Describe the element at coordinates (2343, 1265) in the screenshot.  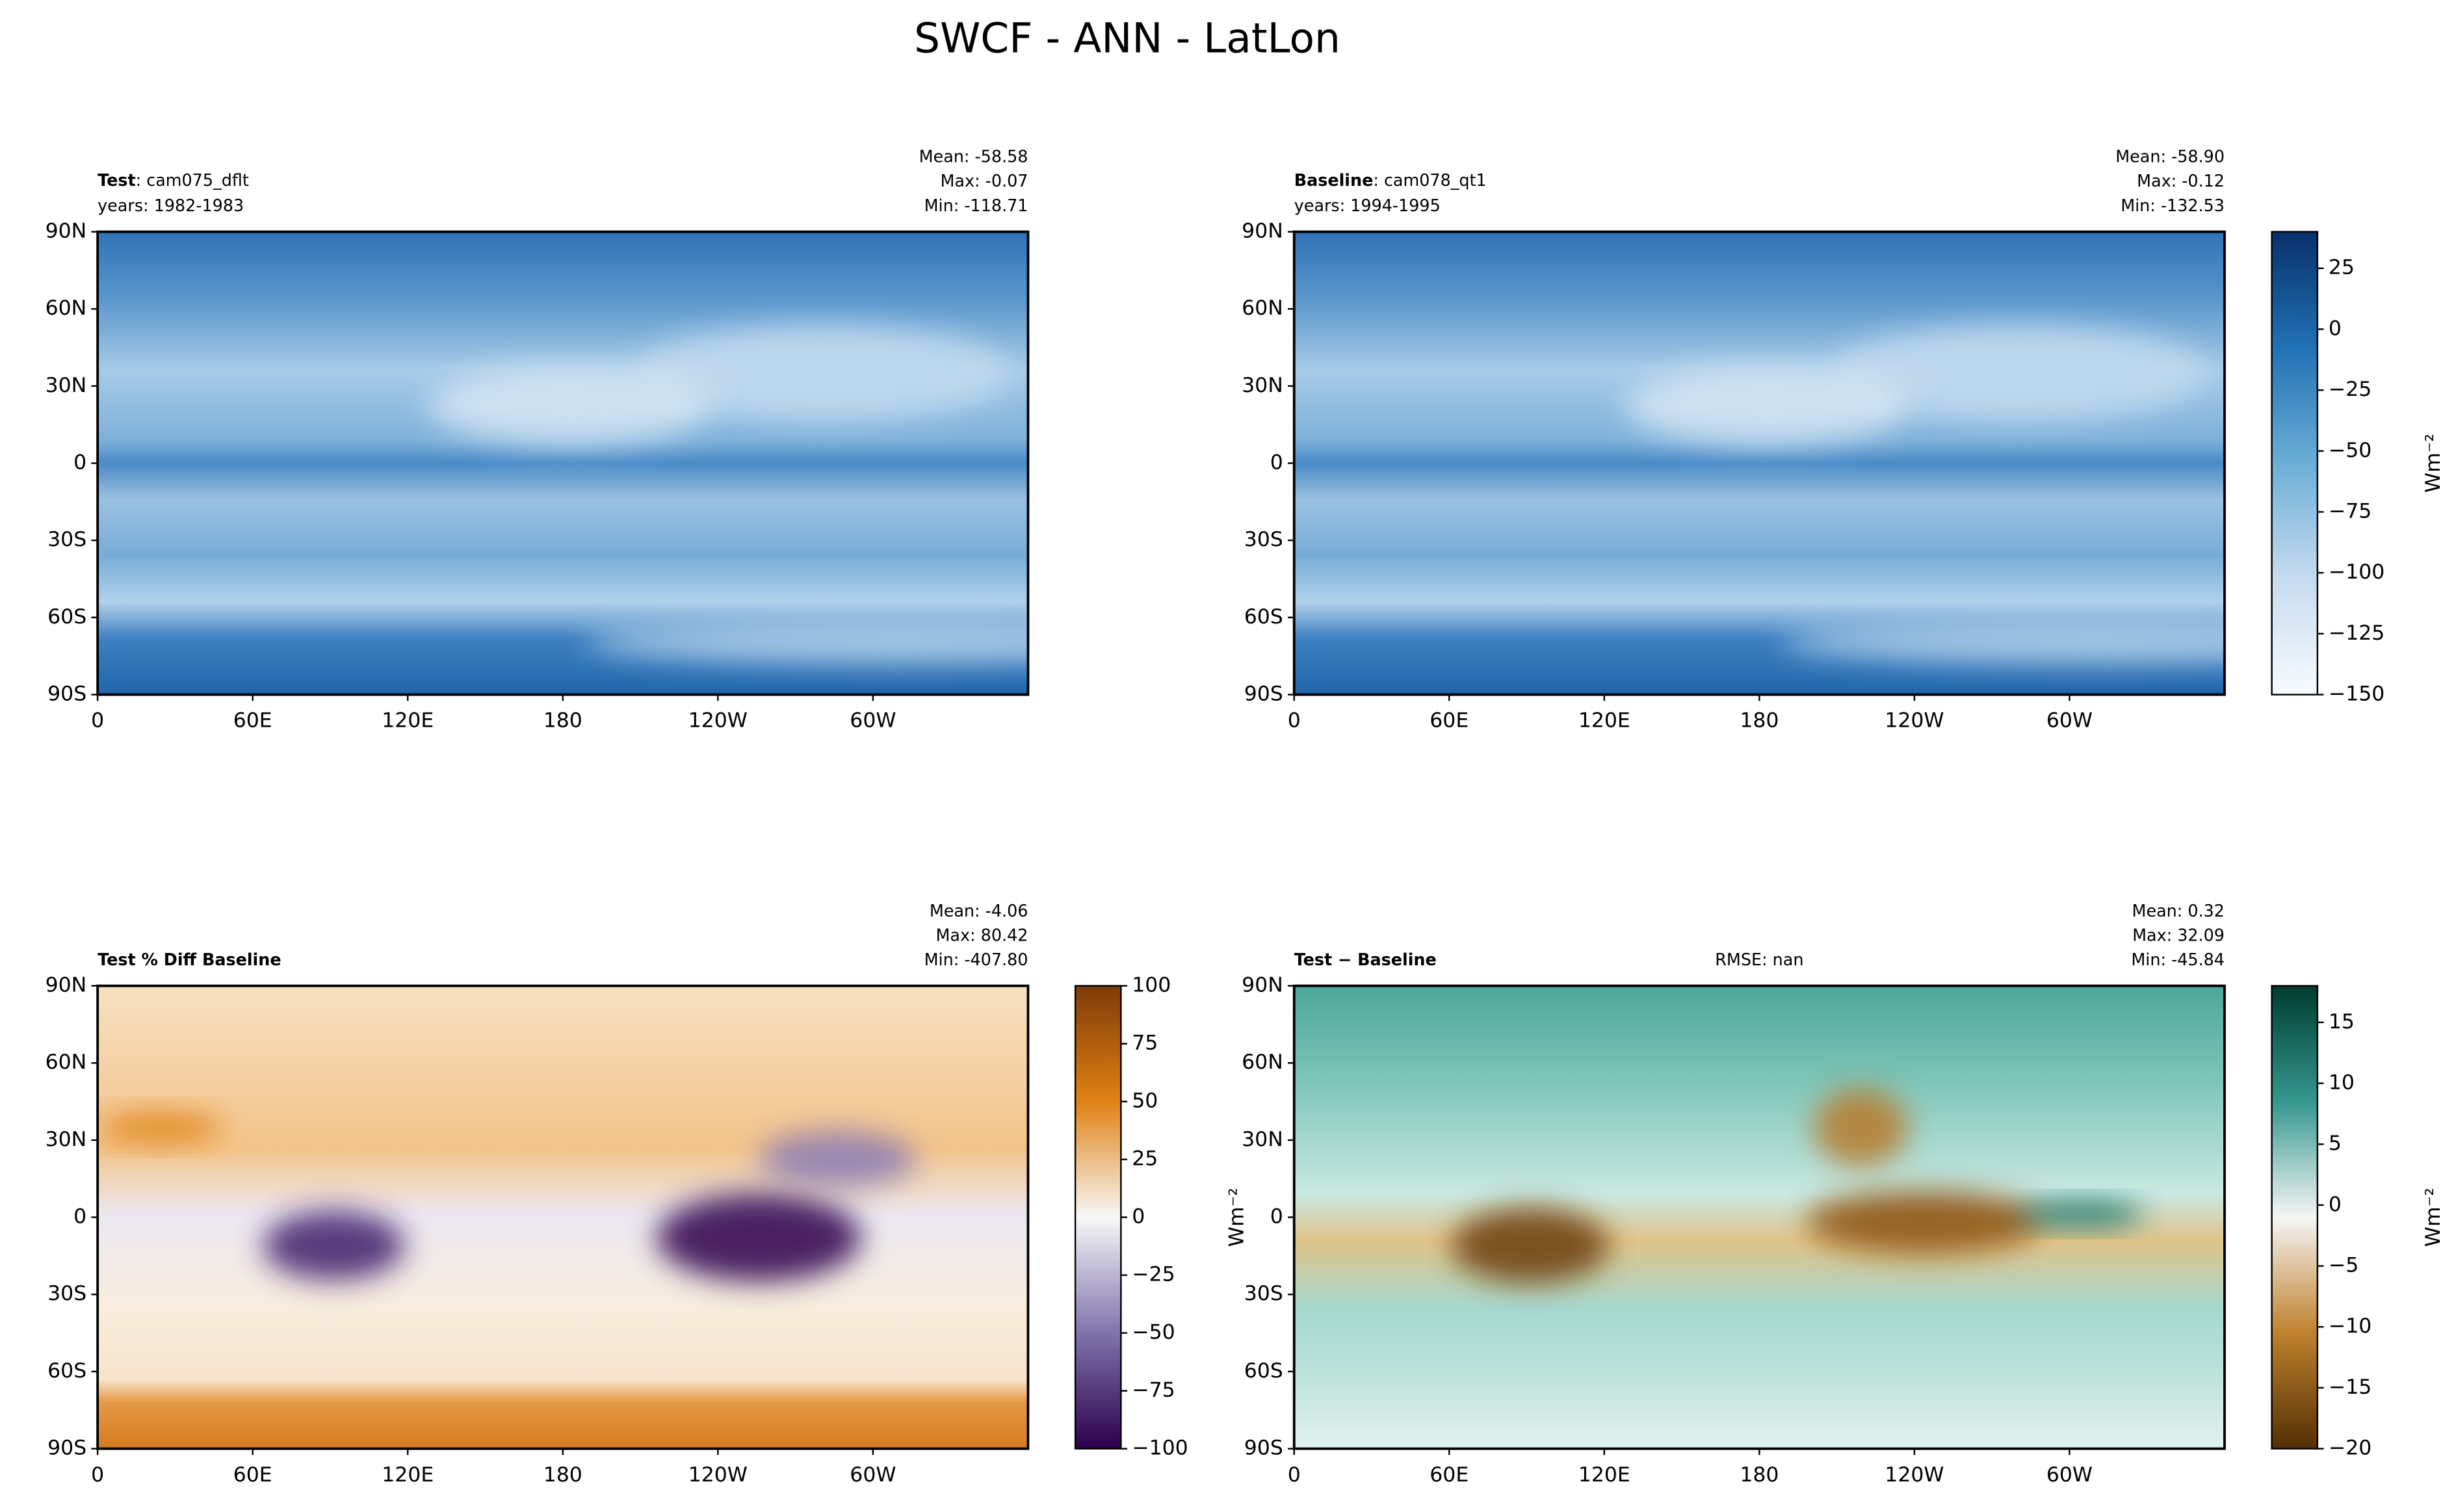
I see `colorbar-tick-label: −5` at that location.